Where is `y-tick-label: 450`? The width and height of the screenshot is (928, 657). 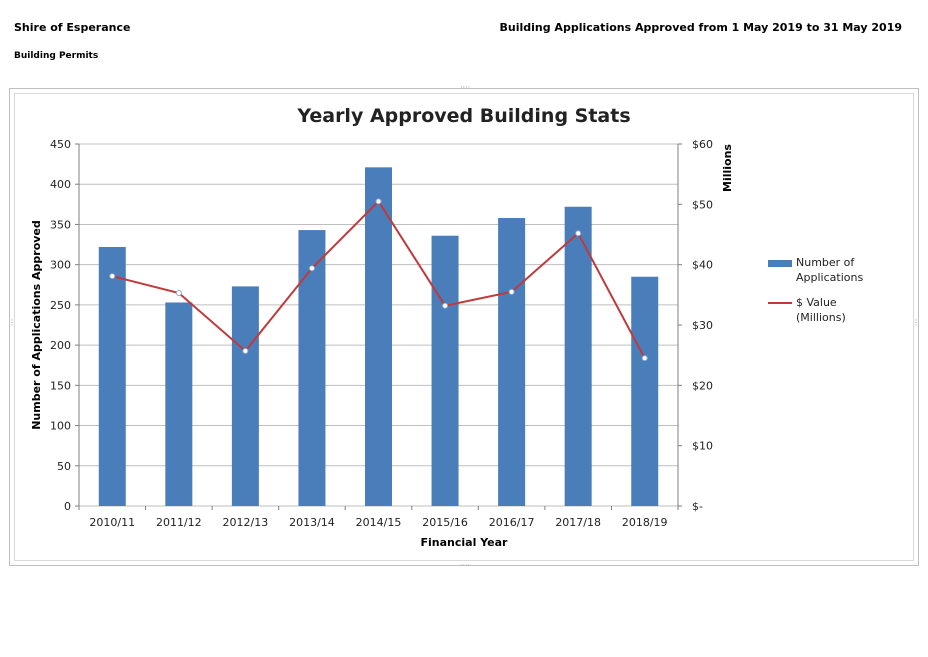 y-tick-label: 450 is located at coordinates (60, 144).